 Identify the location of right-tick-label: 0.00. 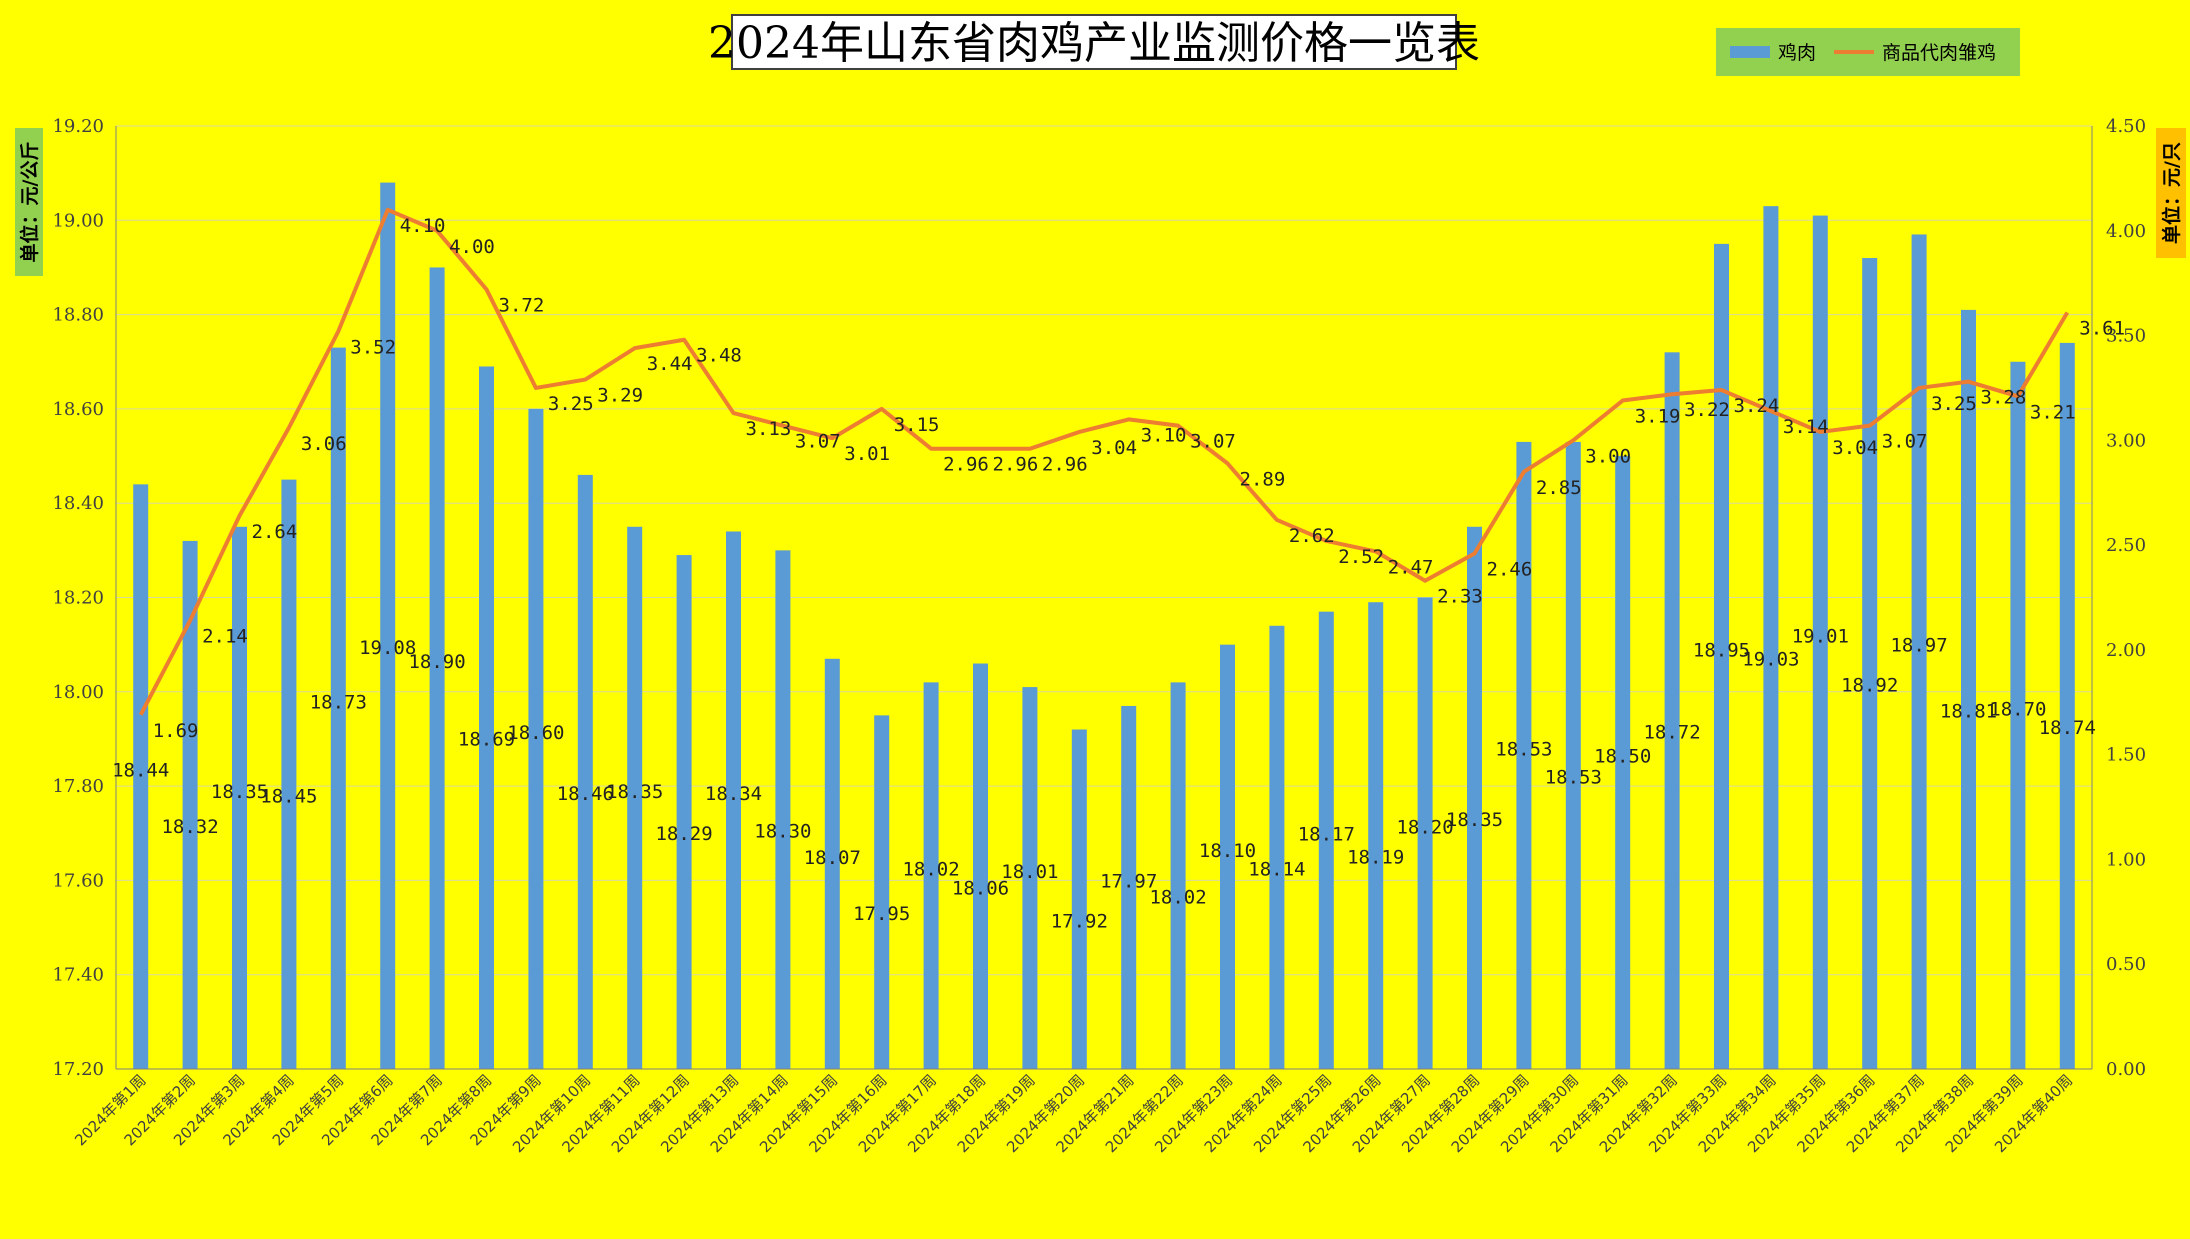
(2126, 1069).